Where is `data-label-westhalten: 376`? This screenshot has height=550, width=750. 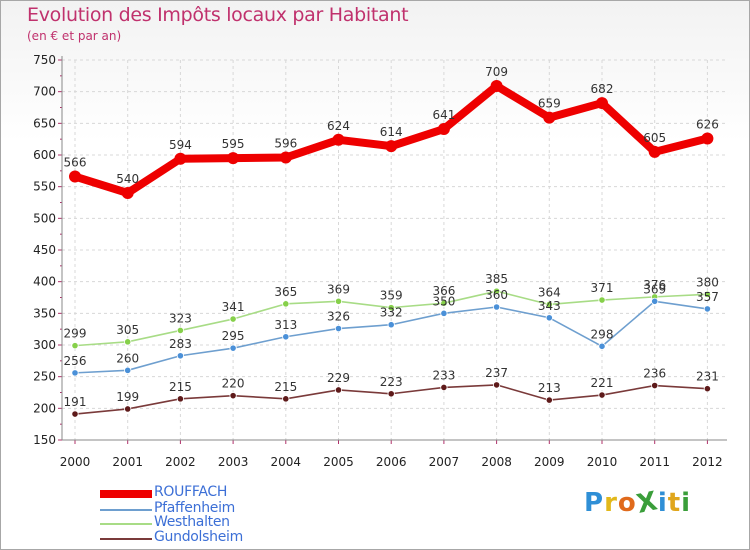 data-label-westhalten: 376 is located at coordinates (654, 285).